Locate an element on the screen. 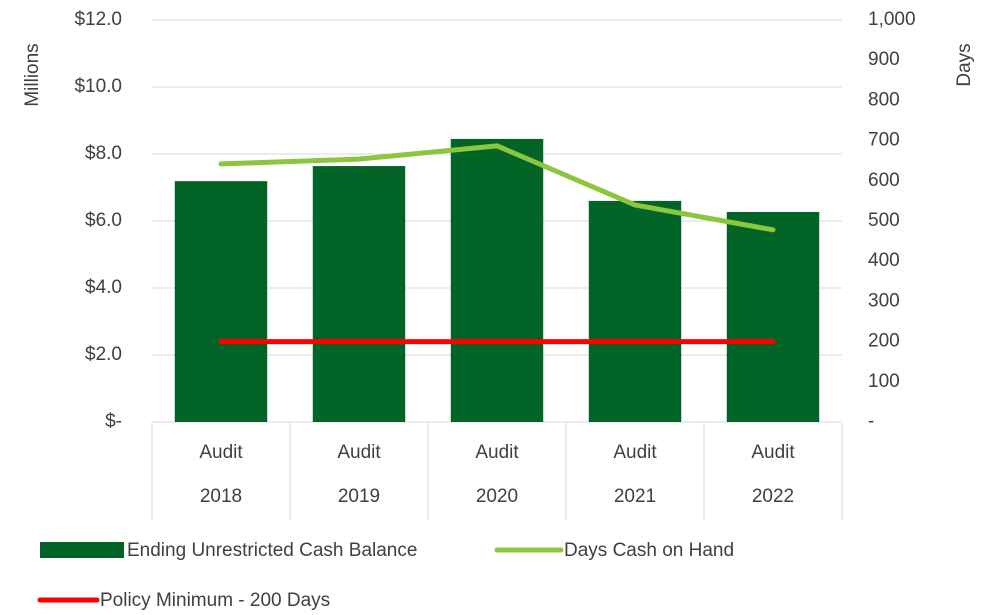  y2-tick-label: 600 is located at coordinates (884, 180).